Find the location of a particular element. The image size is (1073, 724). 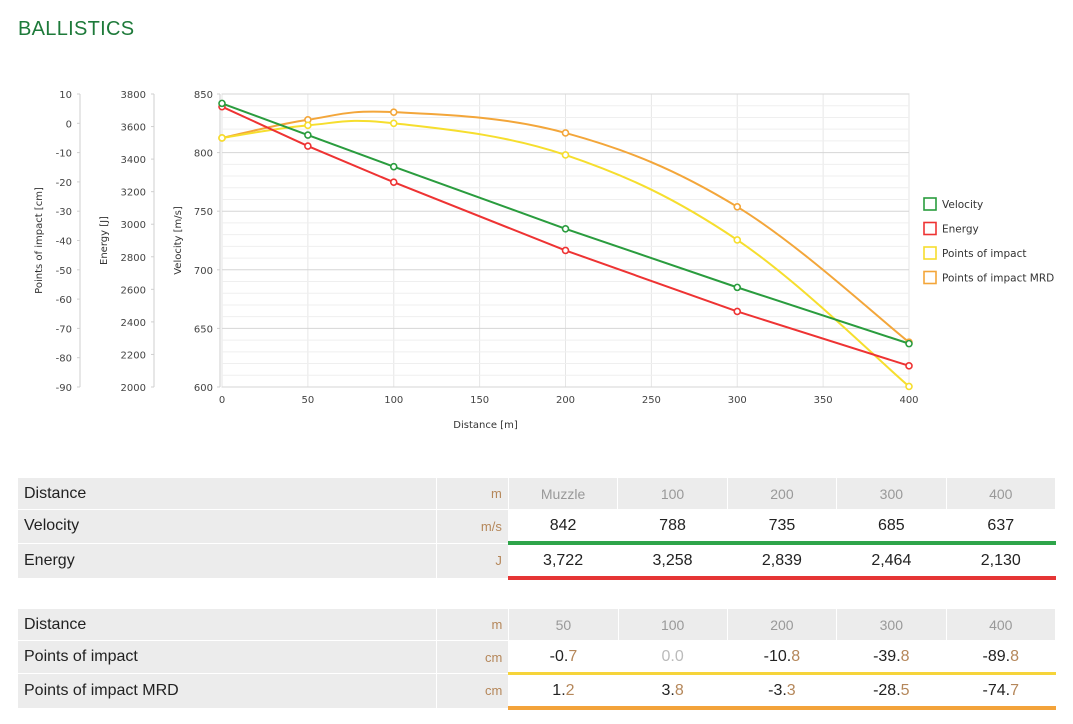

header-cell: 50 is located at coordinates (563, 624).